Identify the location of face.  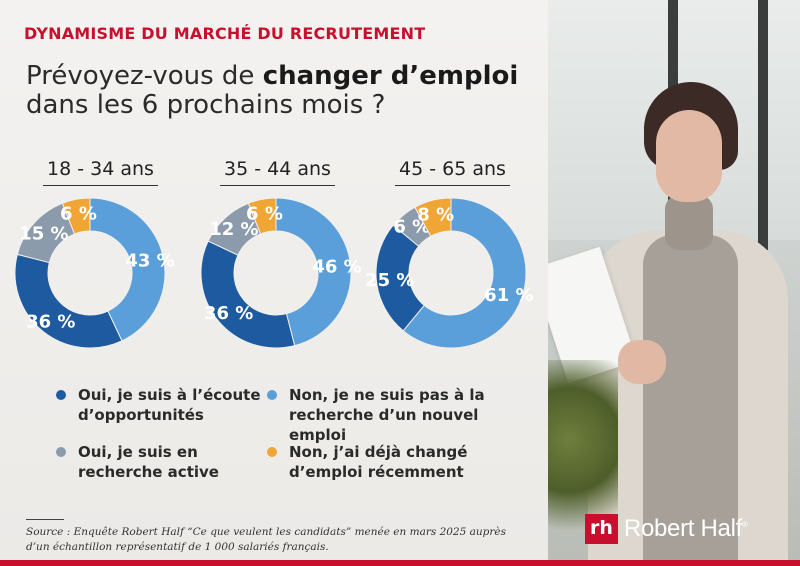
(689, 156).